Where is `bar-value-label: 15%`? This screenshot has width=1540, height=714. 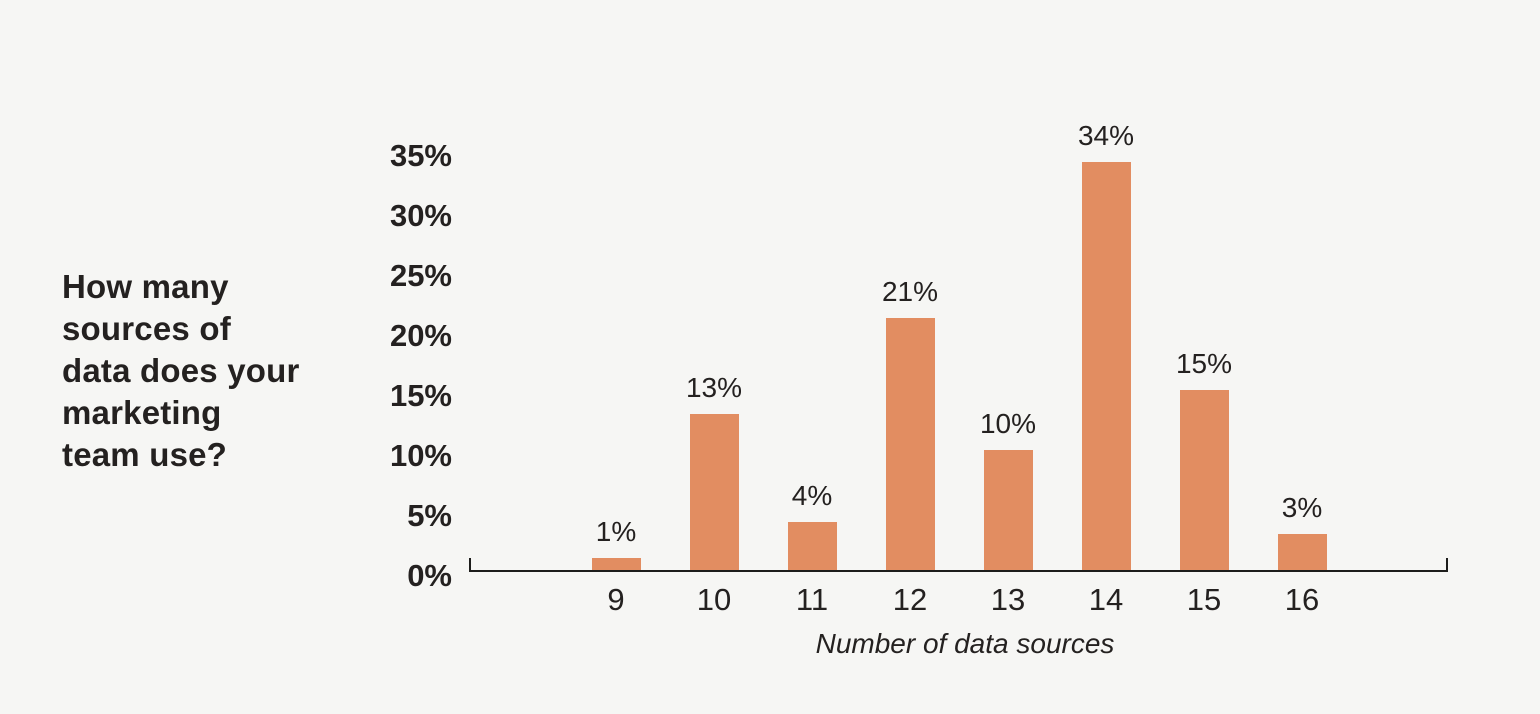 bar-value-label: 15% is located at coordinates (1204, 363).